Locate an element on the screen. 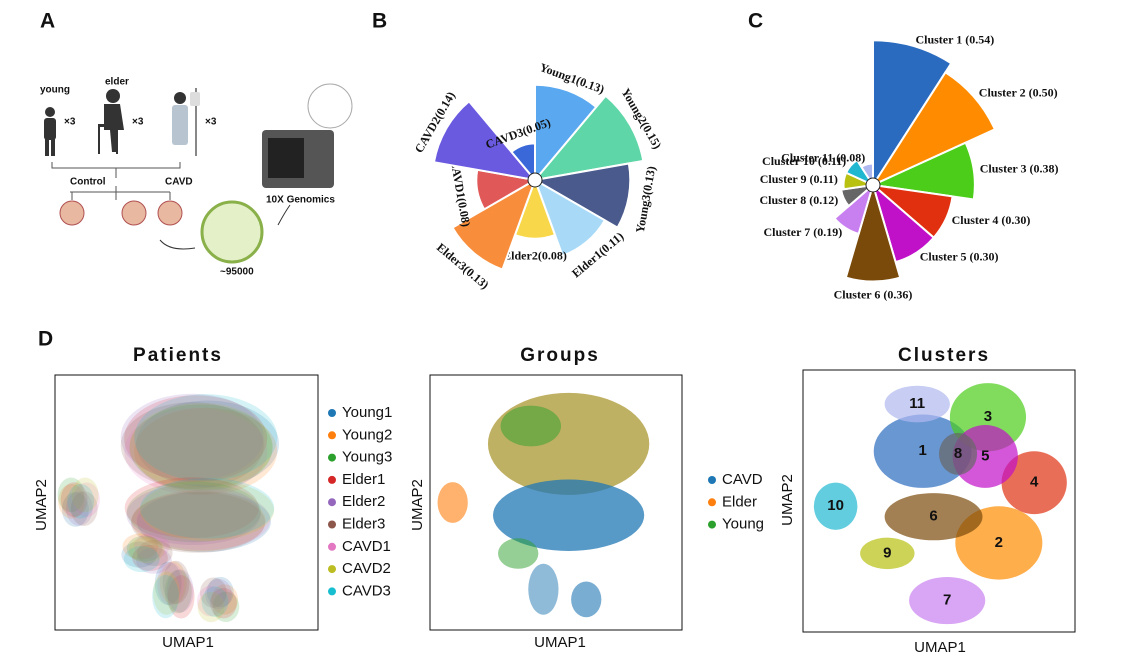  category-name: Cluster 1 is located at coordinates (938, 39).